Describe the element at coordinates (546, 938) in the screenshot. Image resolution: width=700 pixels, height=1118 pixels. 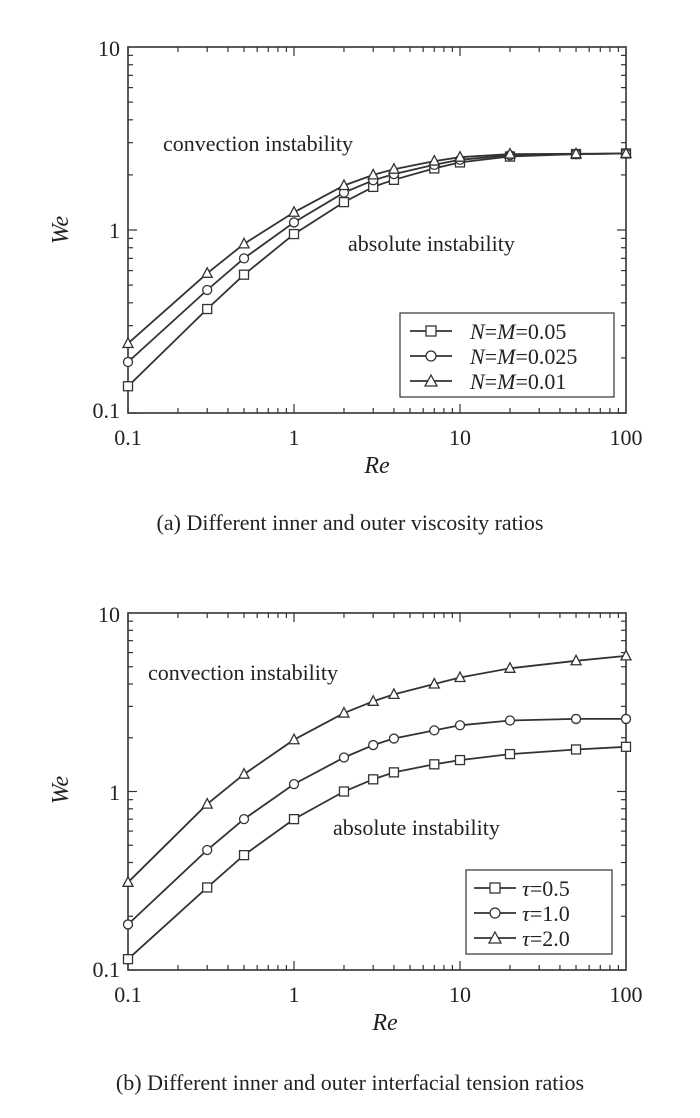
I see `legend-label-b-2: τ=2.0` at that location.